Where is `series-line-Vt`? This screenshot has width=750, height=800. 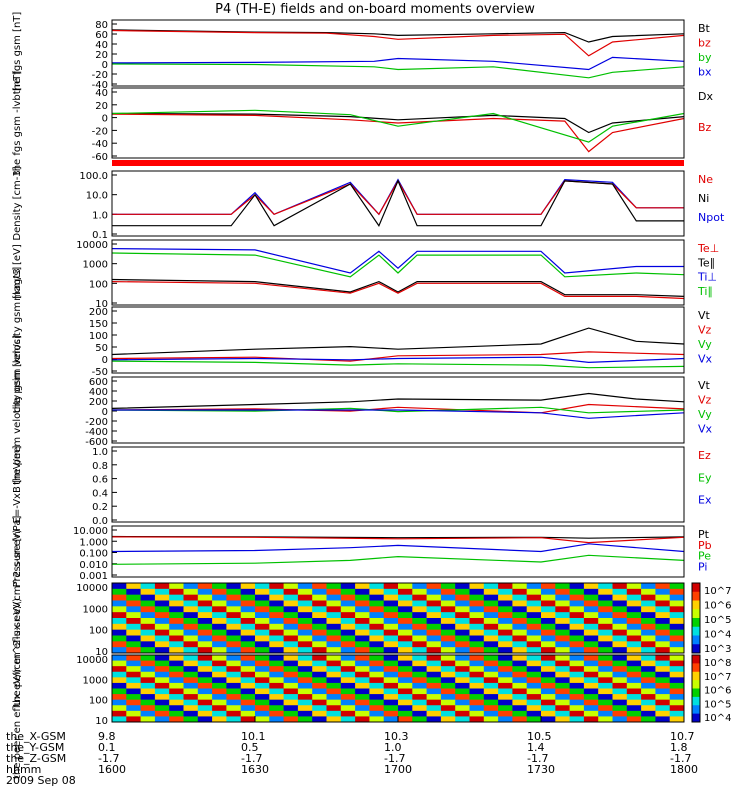
series-line-Vt is located at coordinates (398, 341).